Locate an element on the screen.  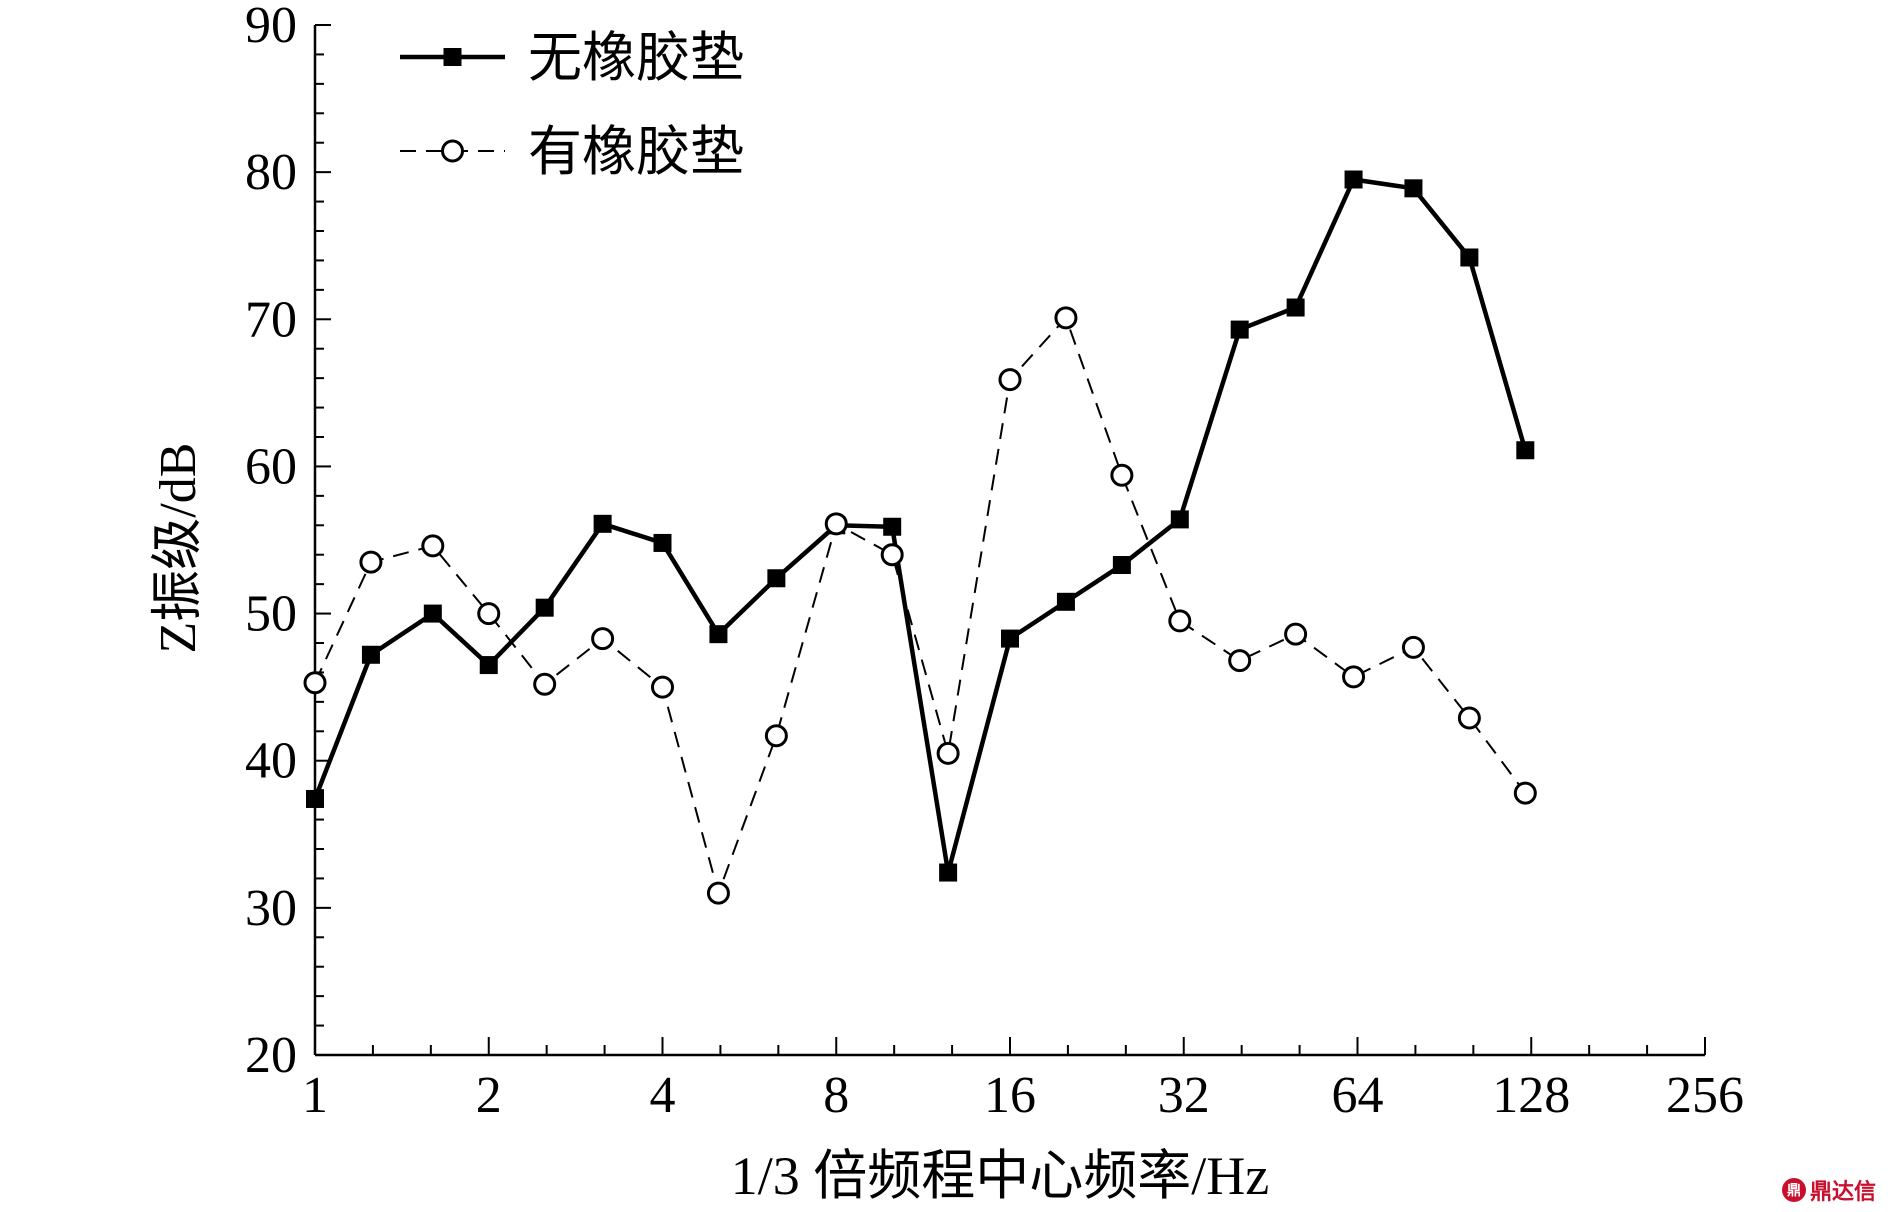
legend-label: 无橡胶垫 is located at coordinates (636, 58).